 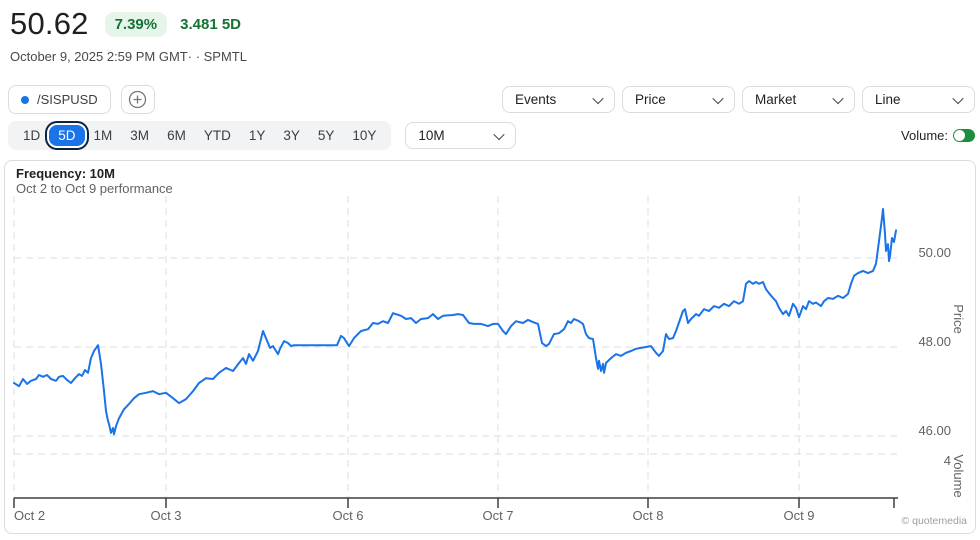 I want to click on chart-range-subtitle: Oct 2 to Oct 9 performance, so click(x=94, y=188).